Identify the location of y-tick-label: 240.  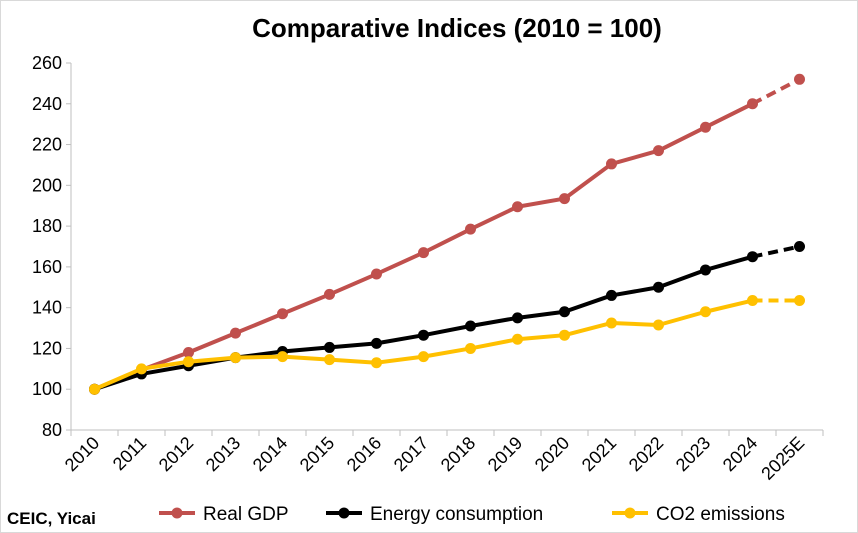
(47, 104).